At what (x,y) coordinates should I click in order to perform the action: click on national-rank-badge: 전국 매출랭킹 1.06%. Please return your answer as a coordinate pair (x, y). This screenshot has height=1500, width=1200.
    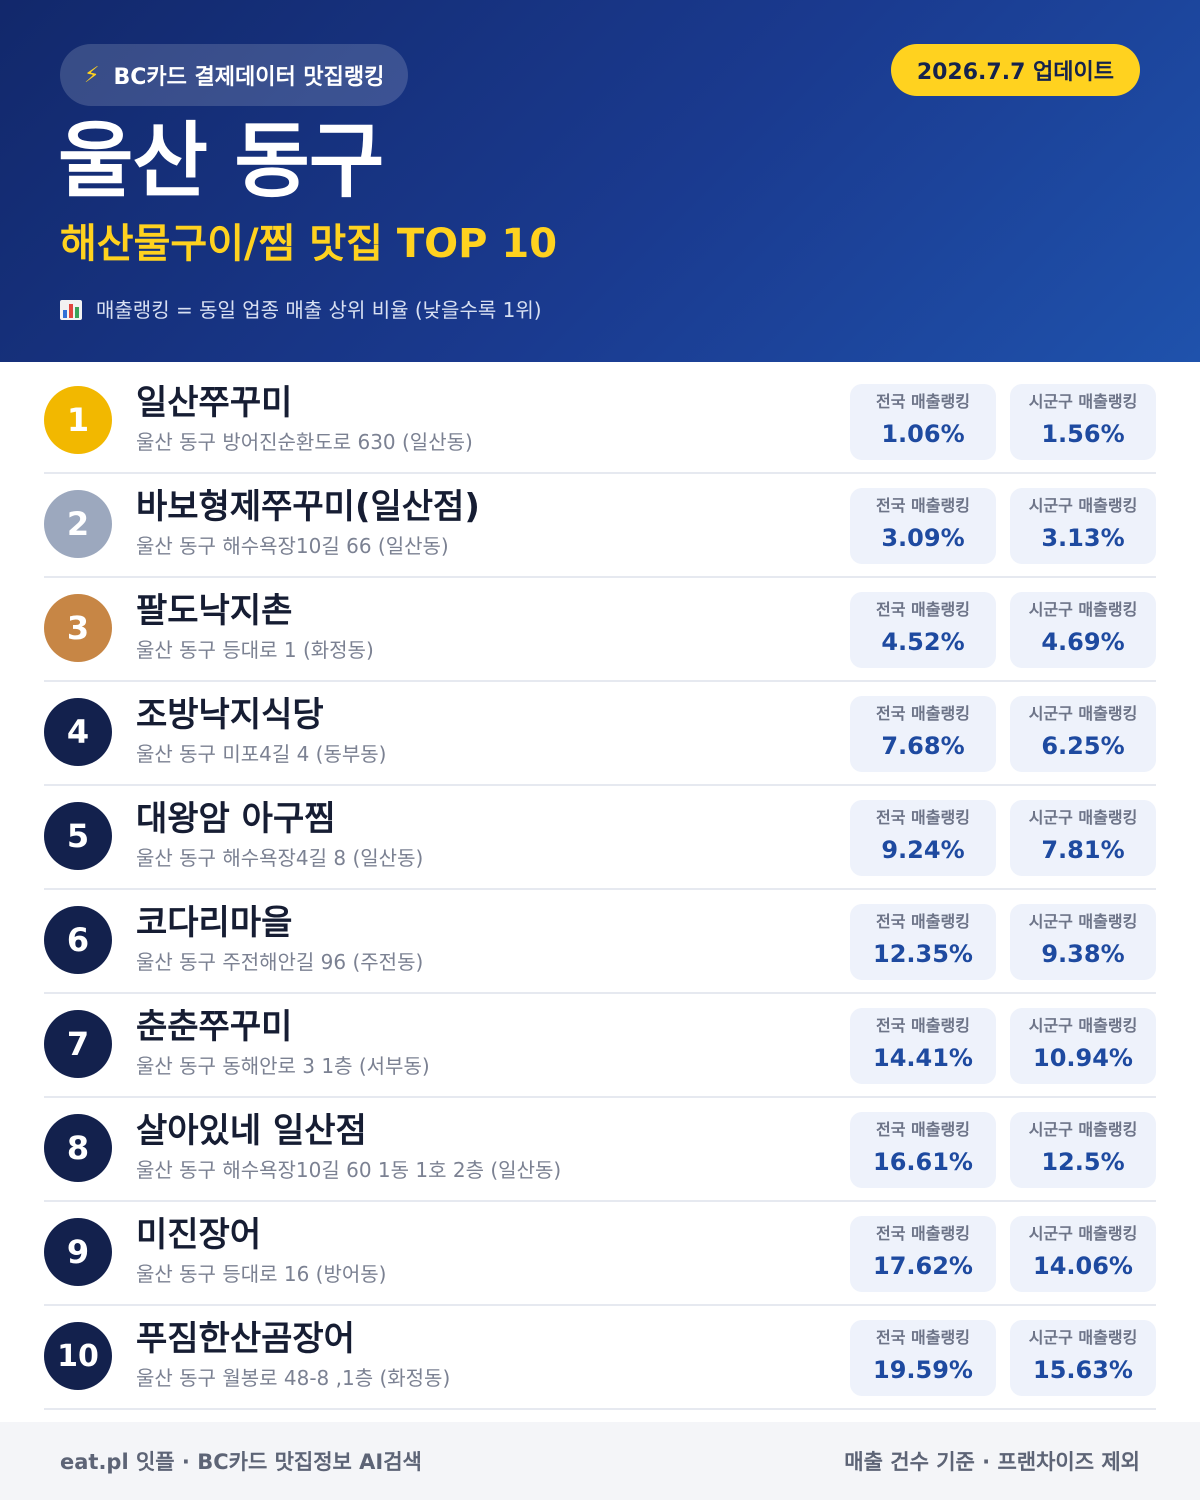
    Looking at the image, I should click on (923, 422).